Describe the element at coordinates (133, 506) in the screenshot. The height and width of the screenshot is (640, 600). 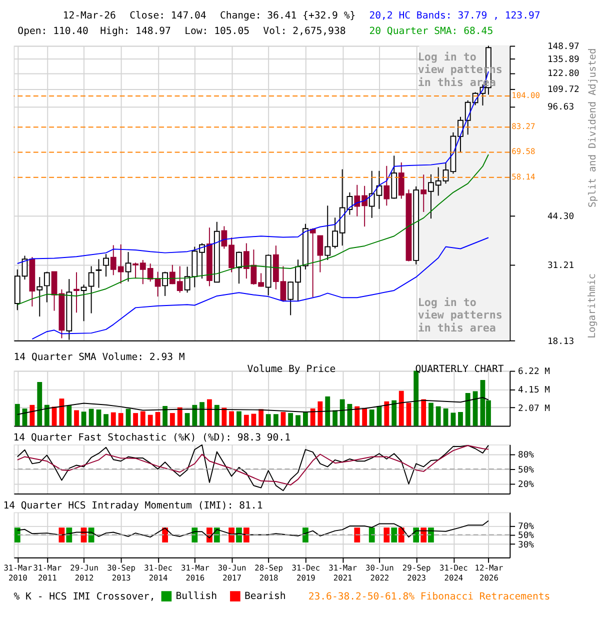
I see `chart-title: 14 Quarter HCS Intraday Momentum (IMI): 81.1` at that location.